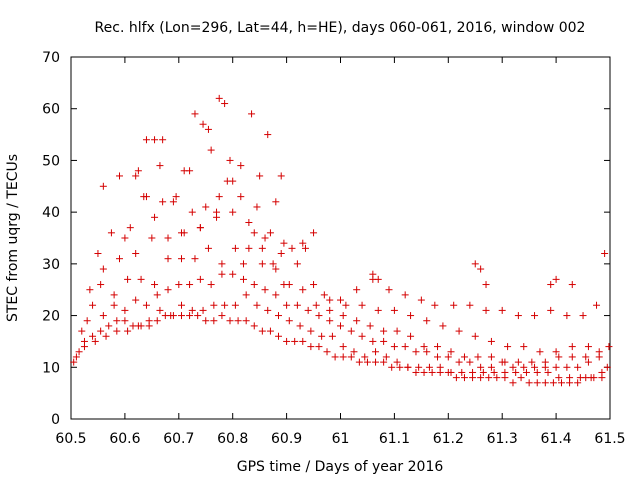 Image resolution: width=640 pixels, height=480 pixels. Describe the element at coordinates (502, 439) in the screenshot. I see `x-tick-label: 61.3` at that location.